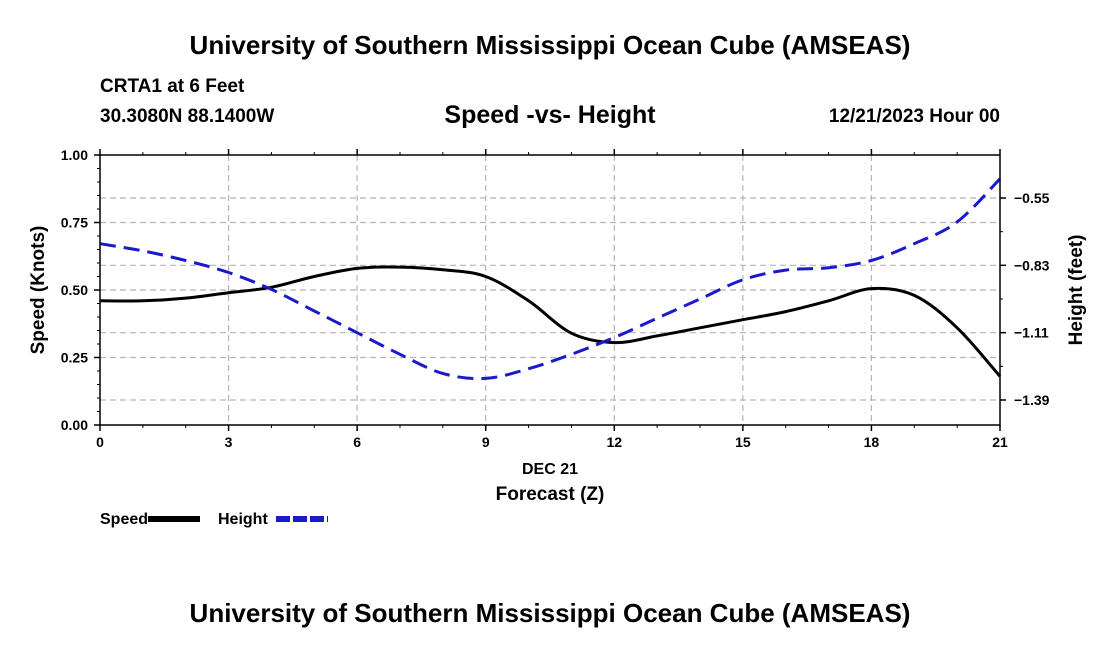 This screenshot has height=650, width=1100. I want to click on y2-tick-label: −1.39, so click(1032, 400).